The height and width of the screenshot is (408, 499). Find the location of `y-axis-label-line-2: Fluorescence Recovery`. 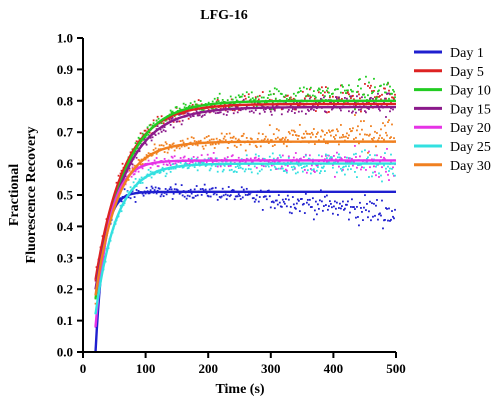

y-axis-label-line-2: Fluorescence Recovery is located at coordinates (31, 195).